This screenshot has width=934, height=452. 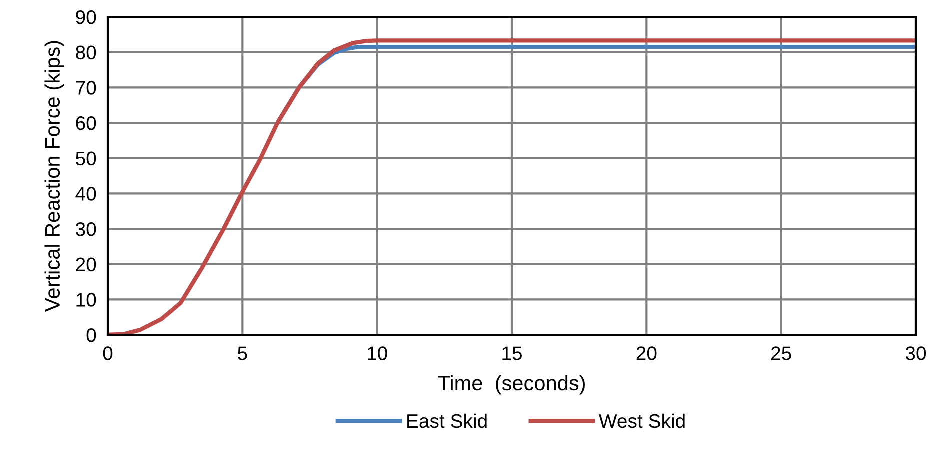 What do you see at coordinates (86, 194) in the screenshot?
I see `y-tick-label: 40` at bounding box center [86, 194].